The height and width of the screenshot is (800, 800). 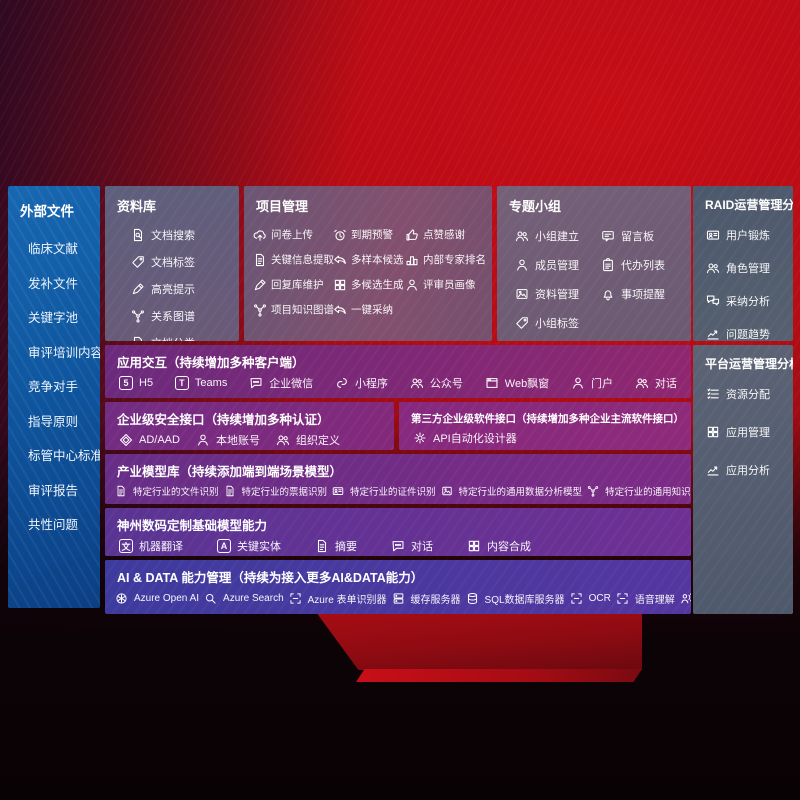 I want to click on auth-label: 组织定义, so click(x=317, y=441).